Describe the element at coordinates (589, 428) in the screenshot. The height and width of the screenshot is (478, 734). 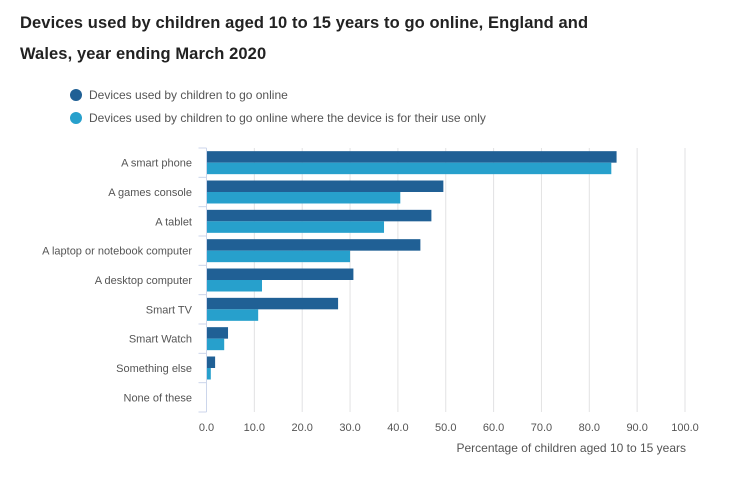
I see `x-axis-tick-label: 80.0` at that location.